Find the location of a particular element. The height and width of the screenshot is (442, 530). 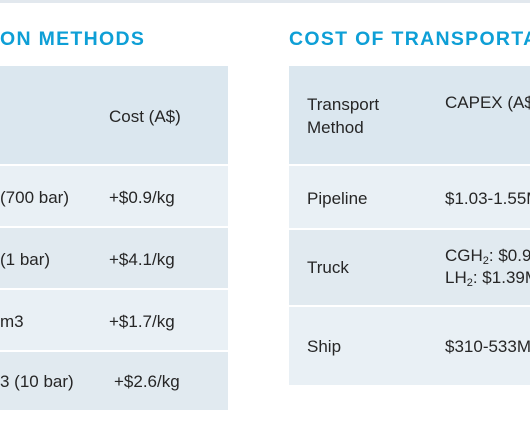

table-row: Pipeline $1.03-1.55M is located at coordinates (409, 197).